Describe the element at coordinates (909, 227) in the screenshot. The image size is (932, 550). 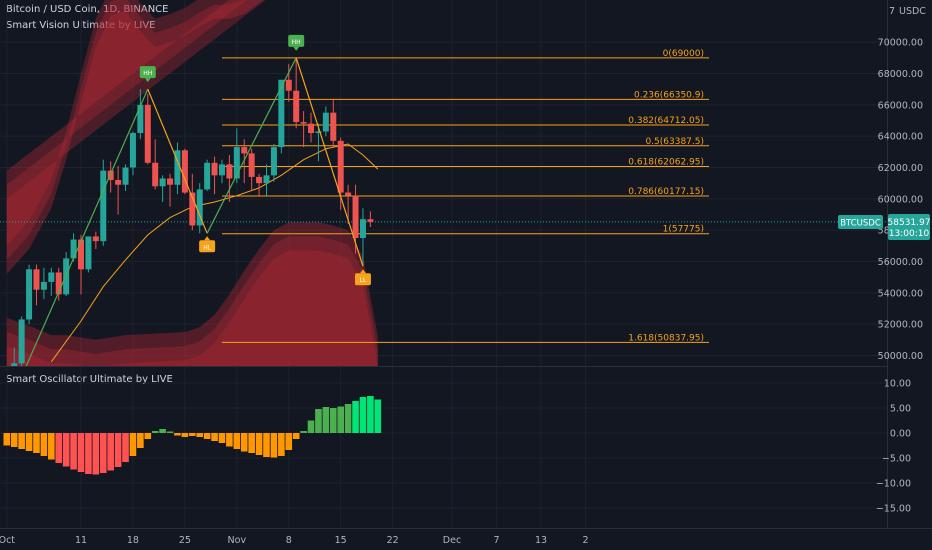
I see `price-tag-box` at that location.